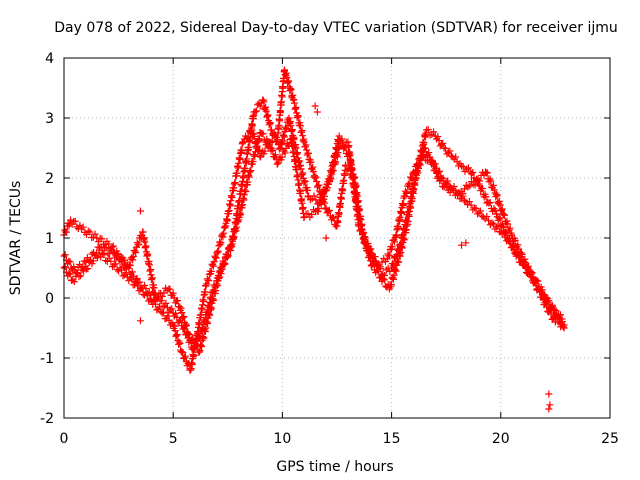 This screenshot has height=480, width=640. What do you see at coordinates (49, 119) in the screenshot?
I see `y-tick-label: 3` at bounding box center [49, 119].